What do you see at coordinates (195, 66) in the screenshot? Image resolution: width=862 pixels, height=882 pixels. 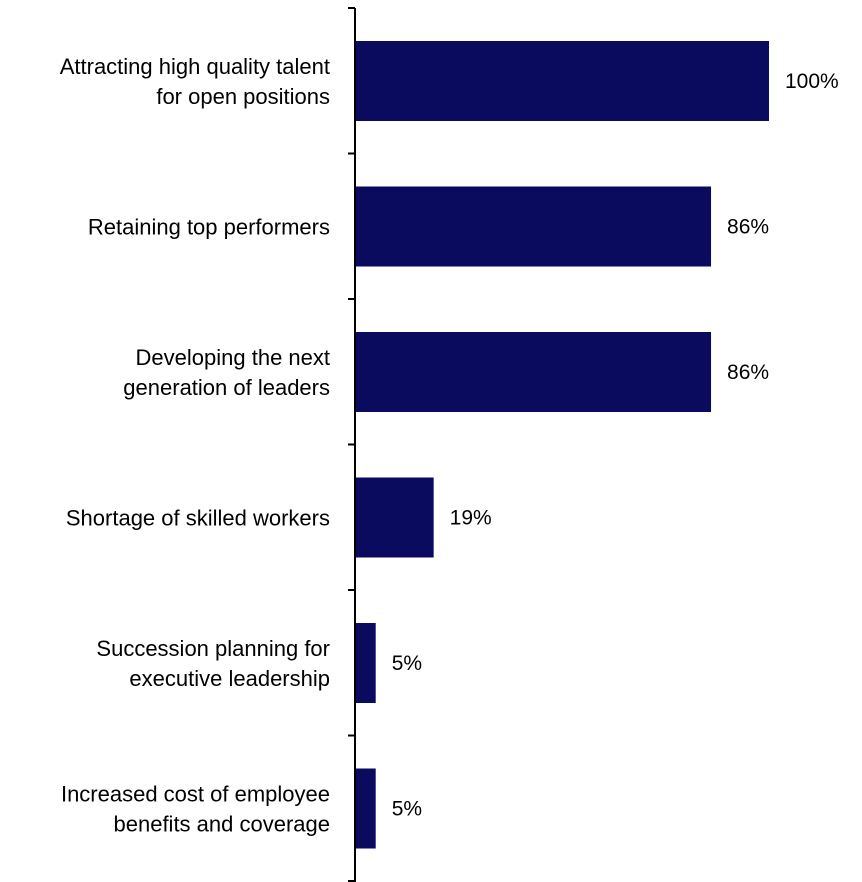 I see `category-label: Attracting high quality talent` at bounding box center [195, 66].